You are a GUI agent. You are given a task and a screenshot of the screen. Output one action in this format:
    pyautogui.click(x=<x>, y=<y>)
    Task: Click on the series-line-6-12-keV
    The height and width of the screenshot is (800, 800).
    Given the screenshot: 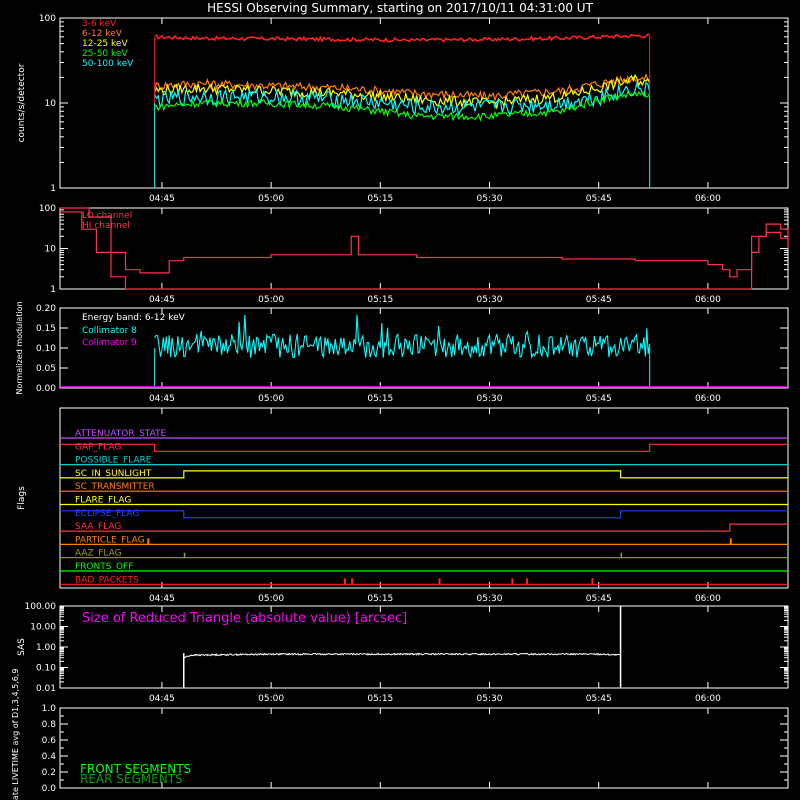 What is the action you would take?
    pyautogui.click(x=402, y=87)
    